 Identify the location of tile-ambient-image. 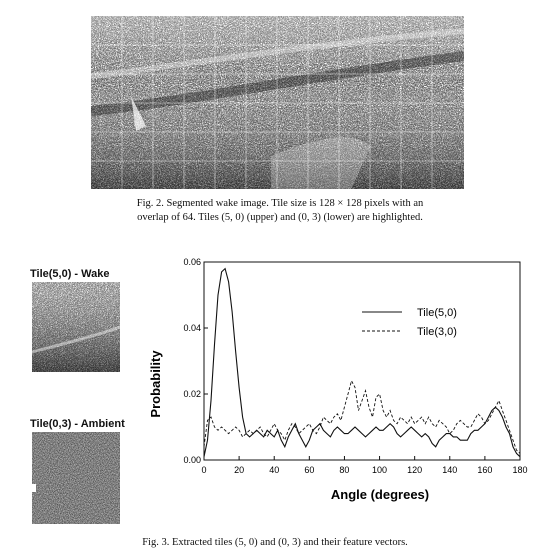
(76, 478).